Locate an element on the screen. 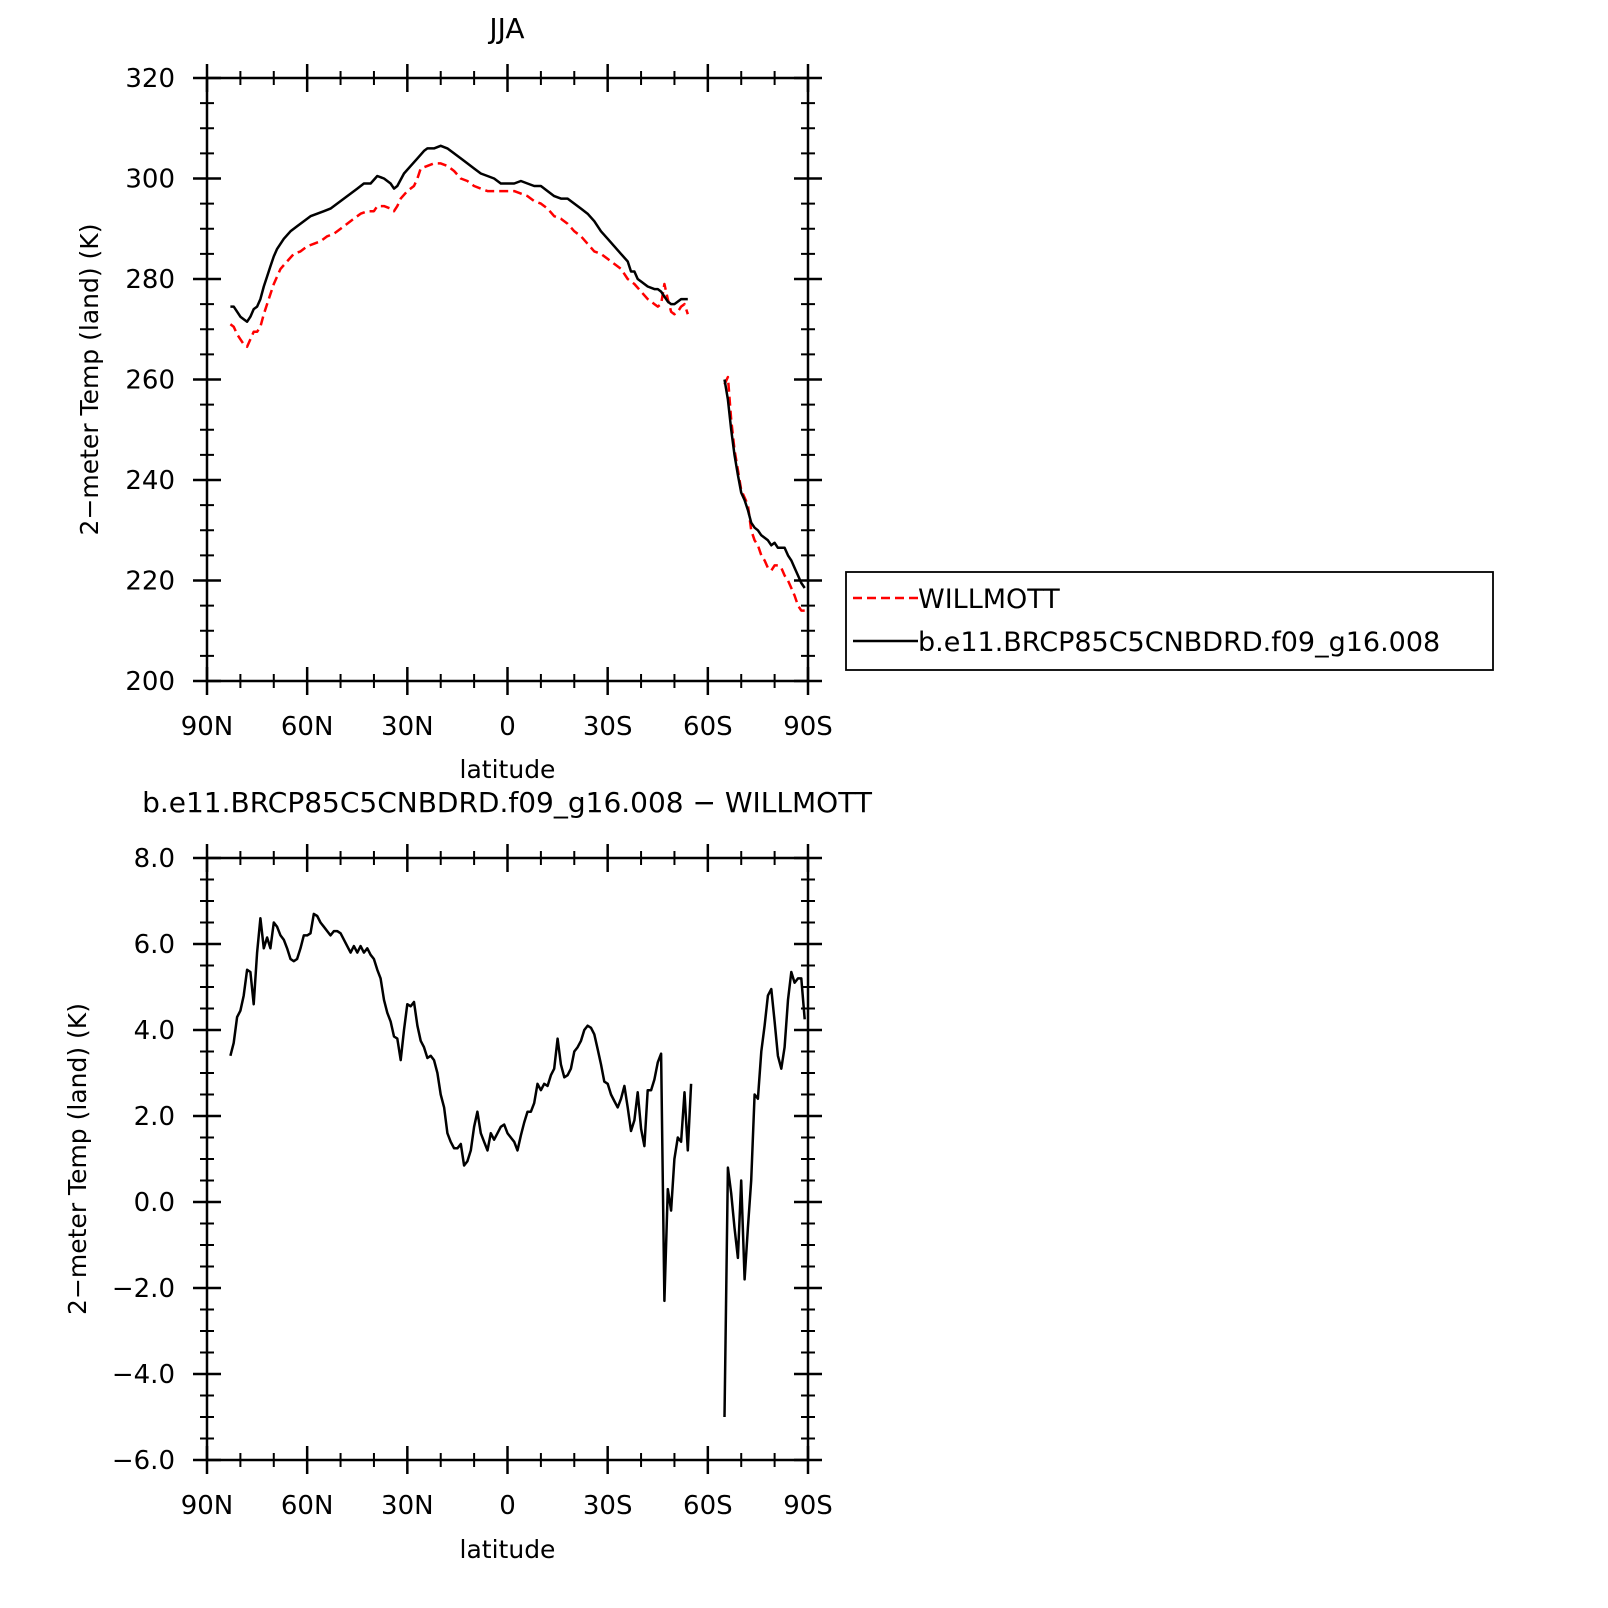 The width and height of the screenshot is (1608, 1608). y-tick-label: 220 is located at coordinates (150, 582).